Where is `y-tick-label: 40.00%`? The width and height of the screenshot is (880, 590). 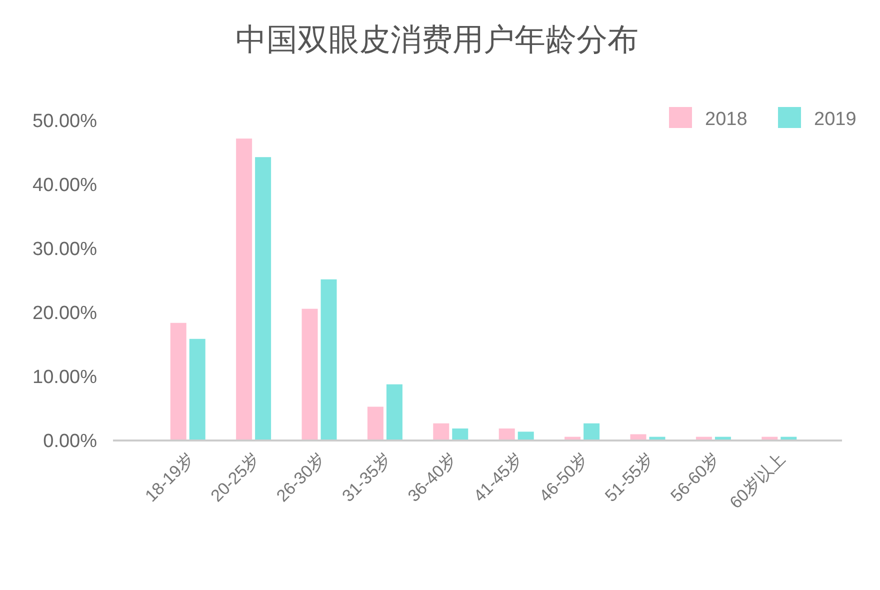 y-tick-label: 40.00% is located at coordinates (65, 185).